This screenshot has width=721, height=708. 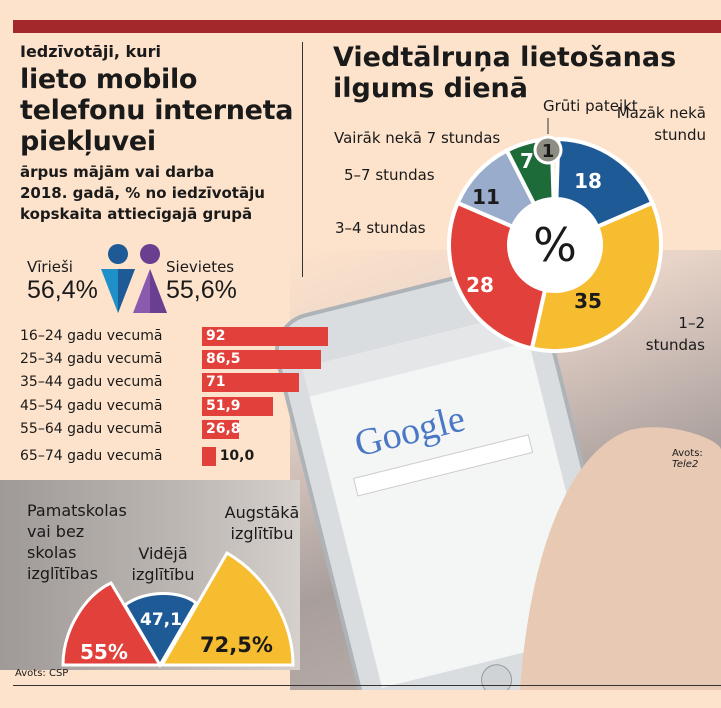 I want to click on subhead-line: kopskaita attiecīgajā grupā, so click(x=136, y=214).